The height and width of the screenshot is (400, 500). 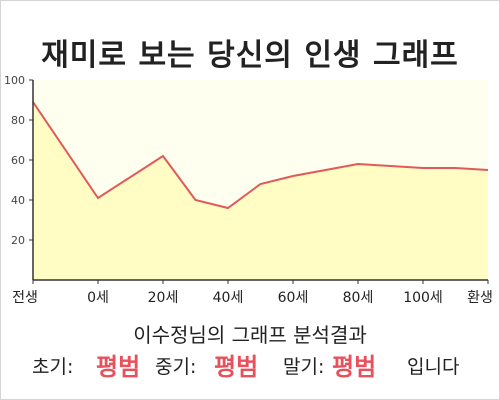 What do you see at coordinates (98, 298) in the screenshot?
I see `x-tick-label: 0세` at bounding box center [98, 298].